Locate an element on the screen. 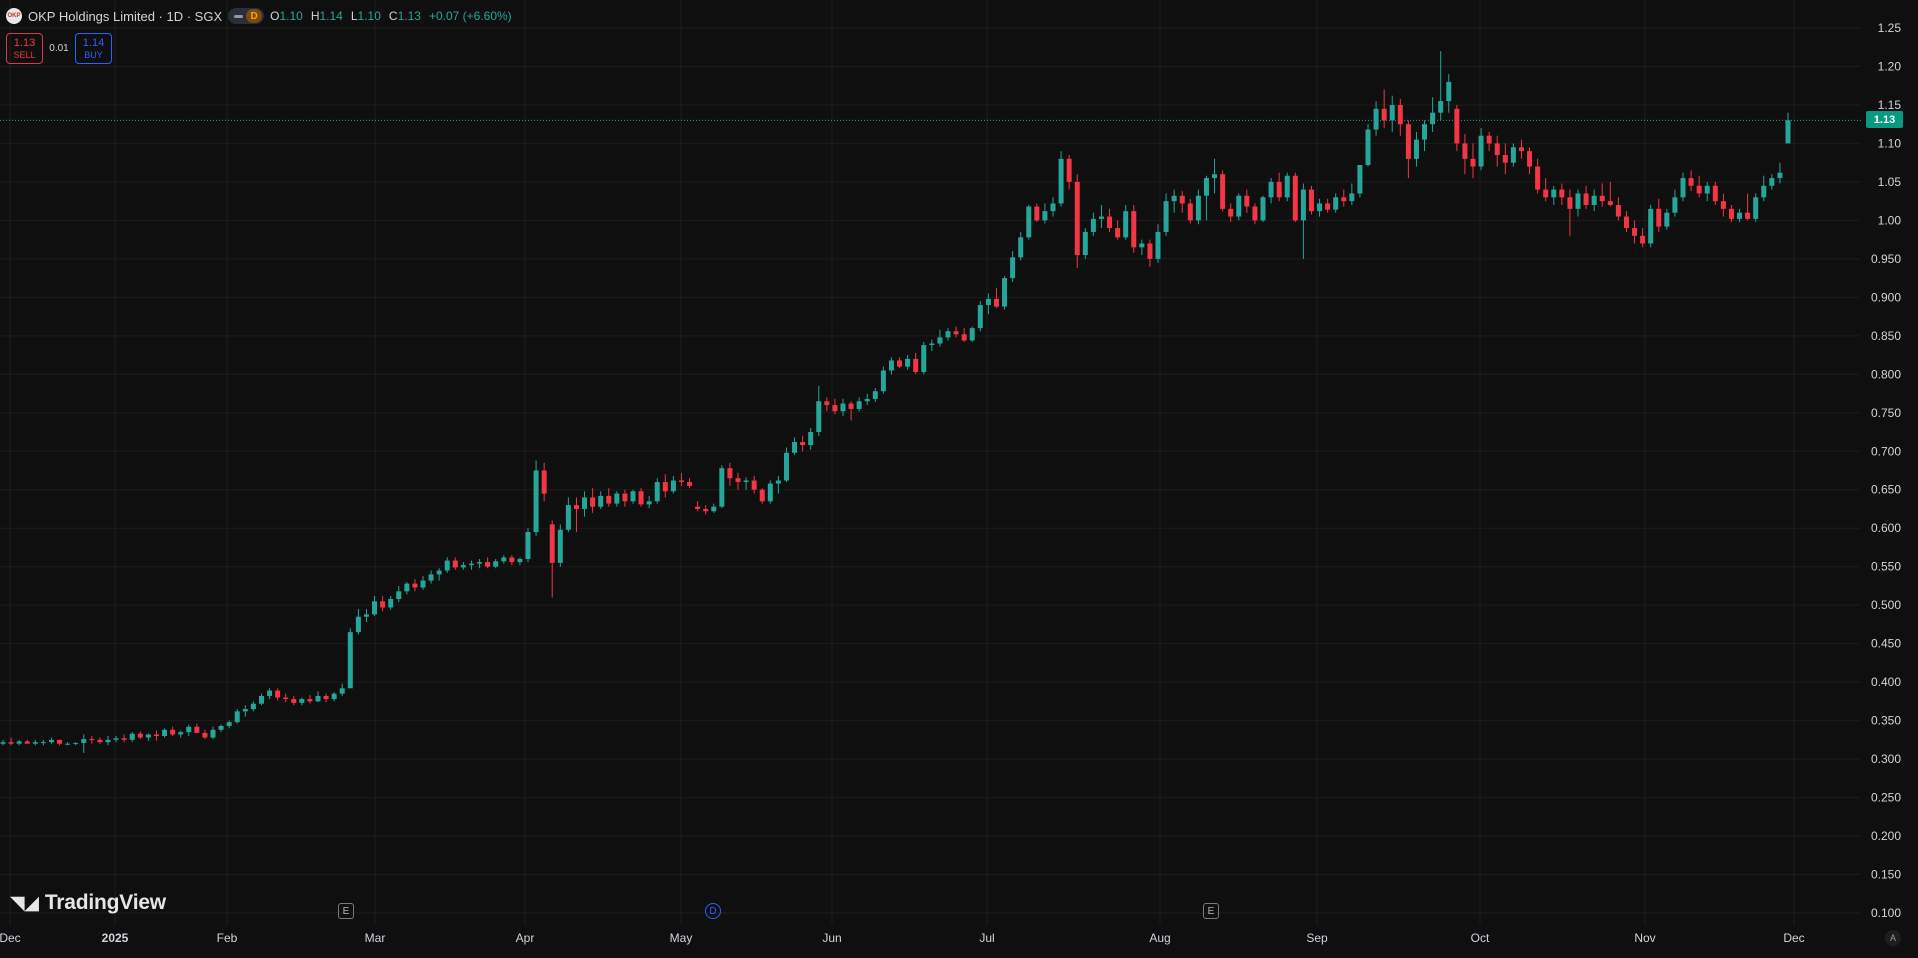 This screenshot has width=1918, height=958. last-price-tag: 1.13 is located at coordinates (1884, 119).